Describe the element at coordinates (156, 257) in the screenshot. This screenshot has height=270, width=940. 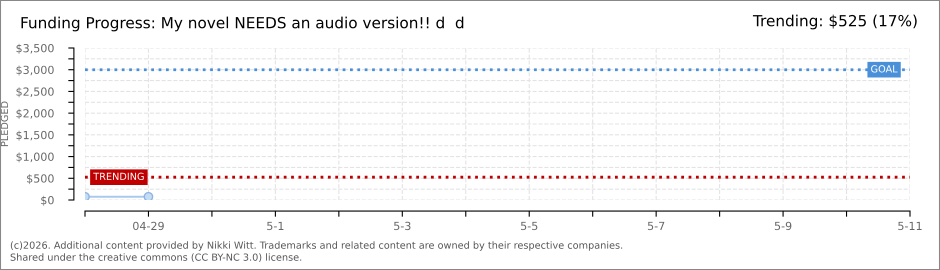
I see `text: Shared under the creative commons (CC BY-NC 3.0) license.` at that location.